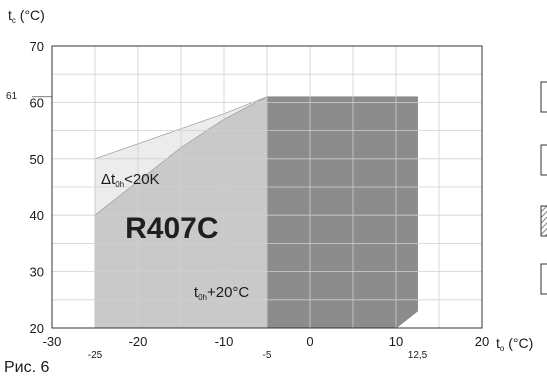 This screenshot has width=547, height=377. What do you see at coordinates (138, 341) in the screenshot?
I see `x-tick-label: -20` at bounding box center [138, 341].